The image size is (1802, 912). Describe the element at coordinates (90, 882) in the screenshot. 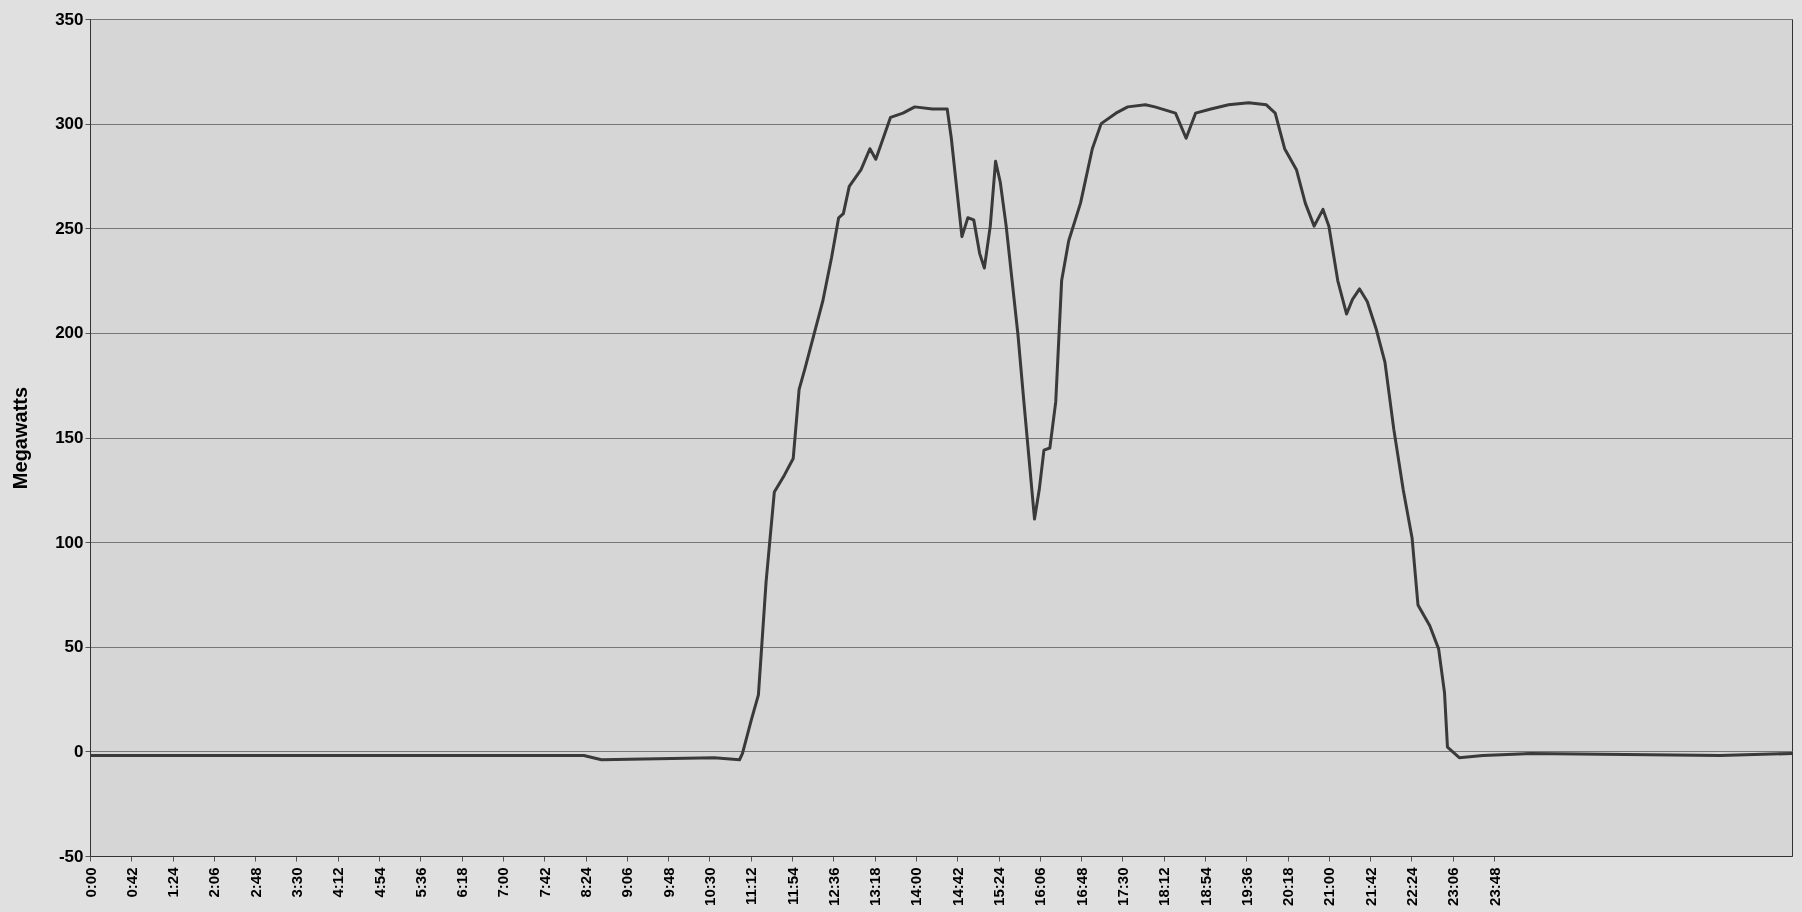

I see `x-tick-label: 0:00` at that location.